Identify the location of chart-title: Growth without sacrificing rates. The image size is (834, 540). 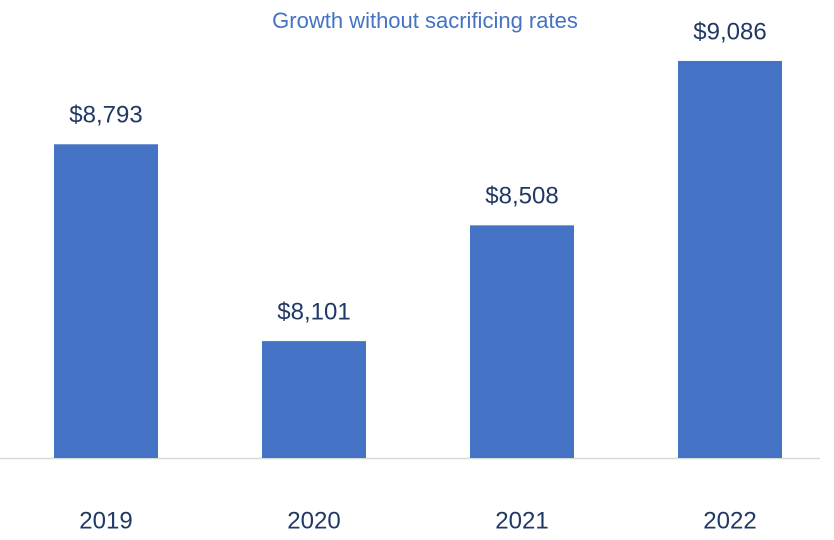
(425, 20).